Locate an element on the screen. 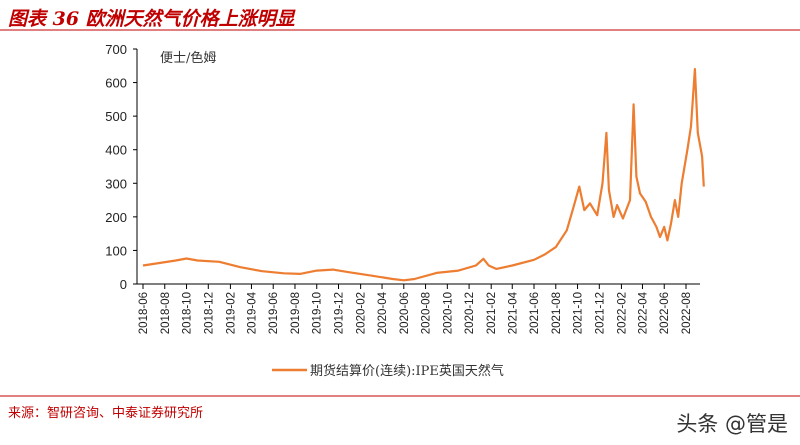  x-tick-label: 2021-10 is located at coordinates (579, 313).